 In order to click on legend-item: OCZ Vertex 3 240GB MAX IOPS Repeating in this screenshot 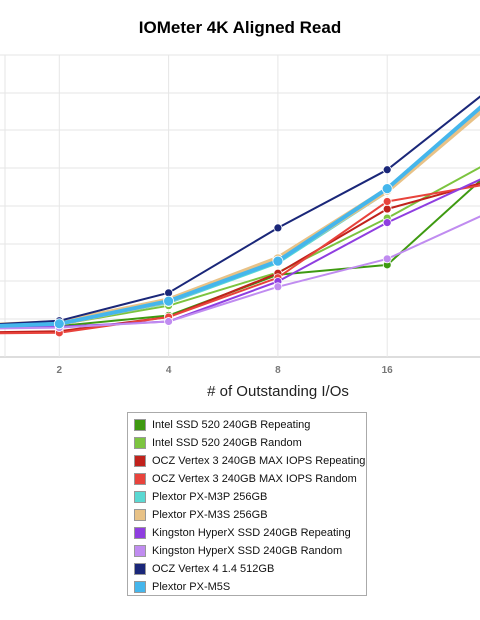, I will do `click(249, 461)`.